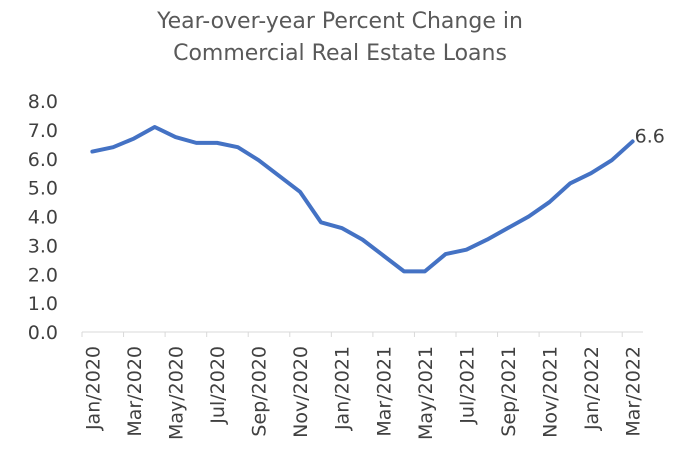  I want to click on chart-title: Commercial Real Estate Loans, so click(340, 53).